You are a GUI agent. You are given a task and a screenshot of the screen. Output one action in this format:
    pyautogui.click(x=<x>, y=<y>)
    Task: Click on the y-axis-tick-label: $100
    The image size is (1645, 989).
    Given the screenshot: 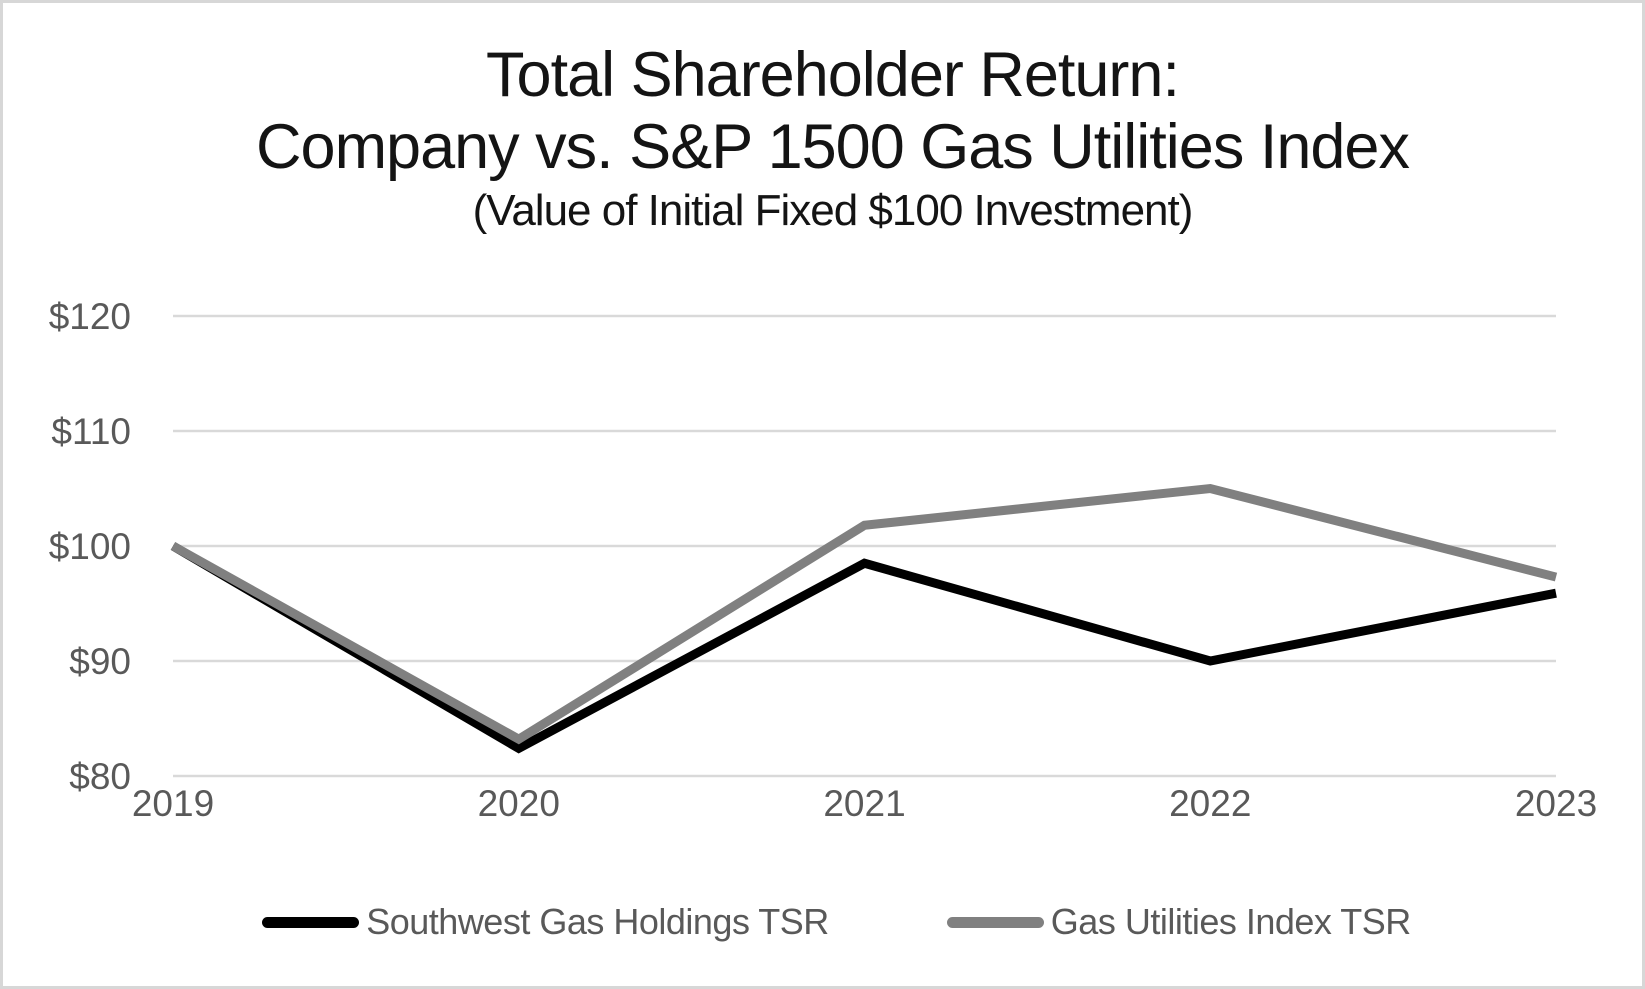 What is the action you would take?
    pyautogui.click(x=90, y=546)
    